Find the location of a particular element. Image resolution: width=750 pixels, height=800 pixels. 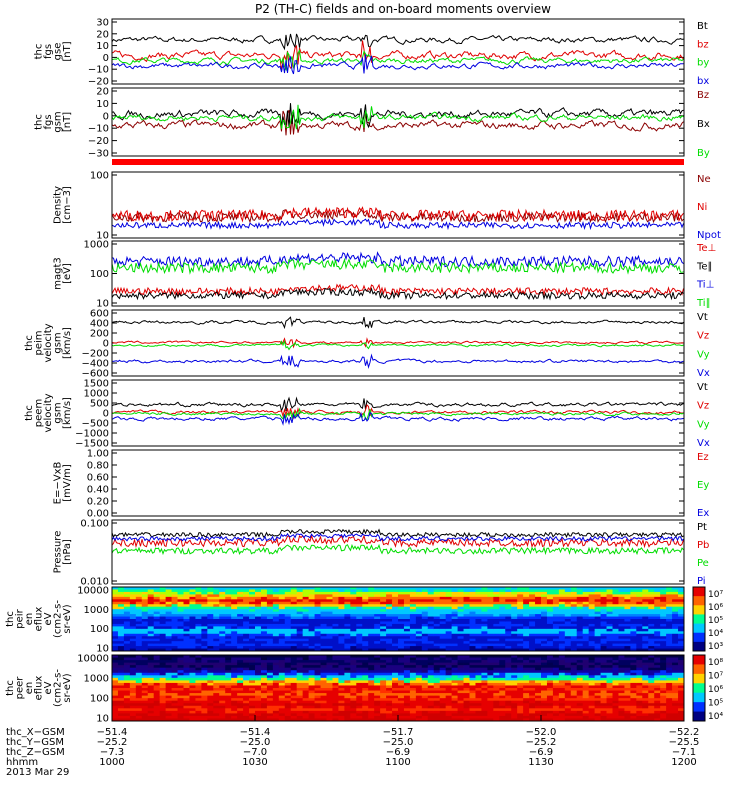

ylabel-line: sr-eV) is located at coordinates (67, 687).